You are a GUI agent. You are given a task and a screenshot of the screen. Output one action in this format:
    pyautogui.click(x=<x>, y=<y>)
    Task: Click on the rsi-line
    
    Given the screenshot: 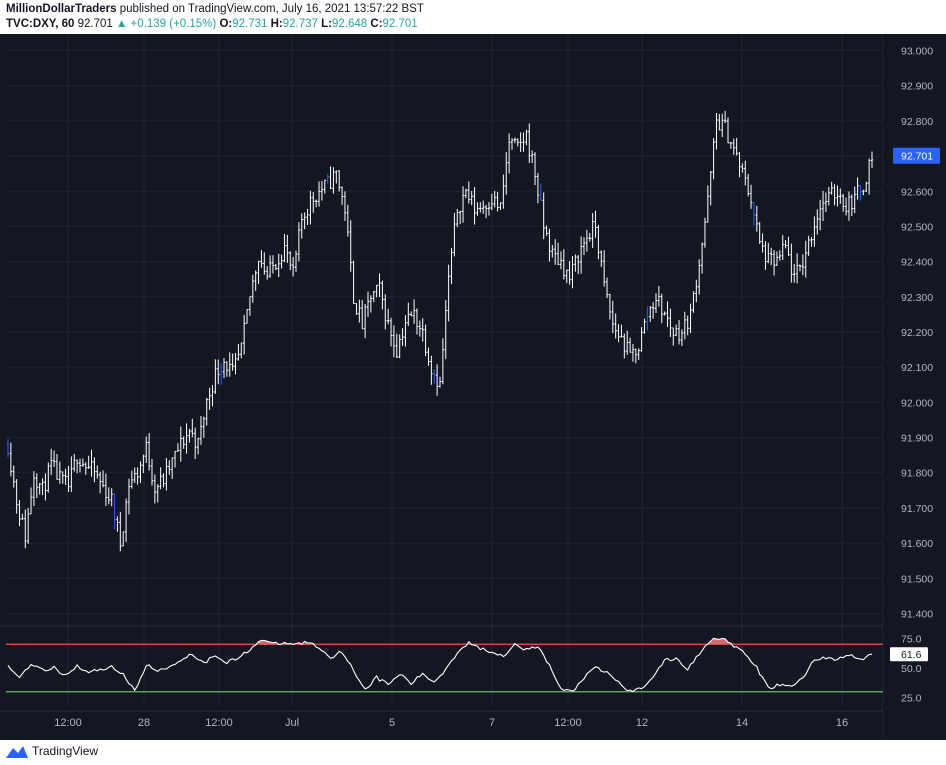 What is the action you would take?
    pyautogui.click(x=440, y=665)
    